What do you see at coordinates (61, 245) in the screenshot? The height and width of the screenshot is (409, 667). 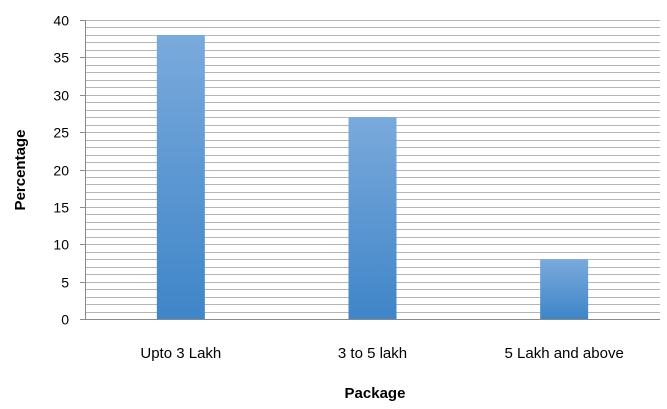 I see `y-tick-label: 10` at bounding box center [61, 245].